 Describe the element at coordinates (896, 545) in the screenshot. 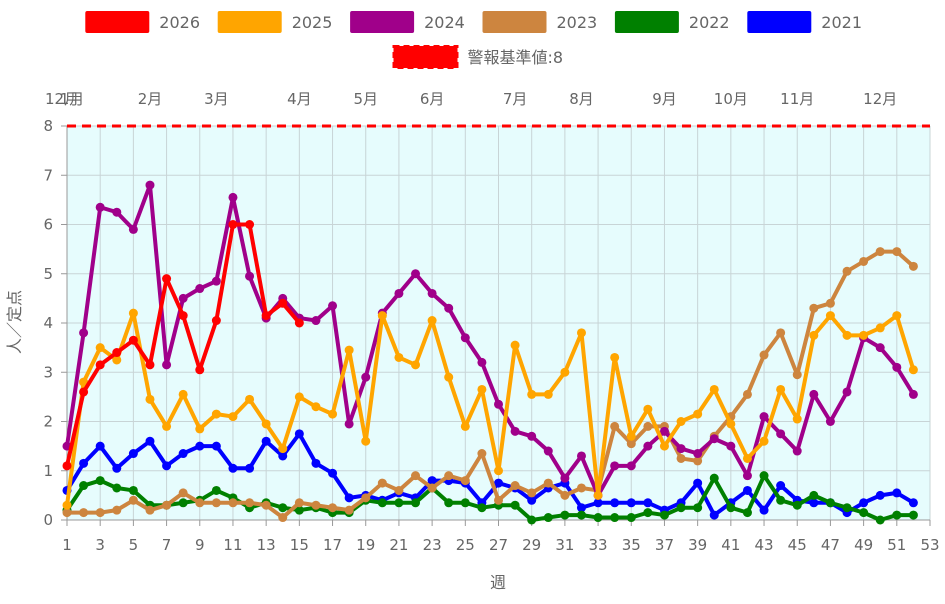

I see `x-tick-label: 51` at that location.